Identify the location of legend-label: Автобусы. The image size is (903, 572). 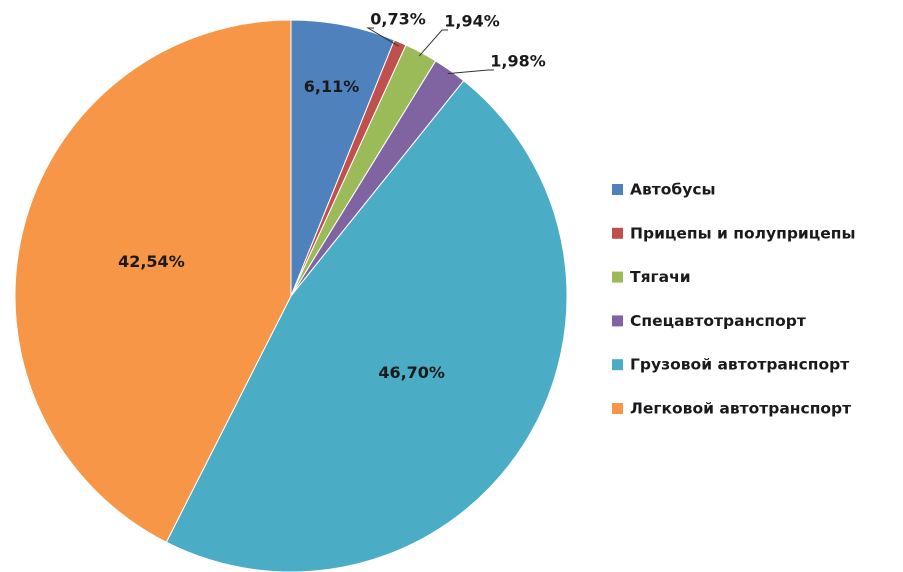
(673, 190).